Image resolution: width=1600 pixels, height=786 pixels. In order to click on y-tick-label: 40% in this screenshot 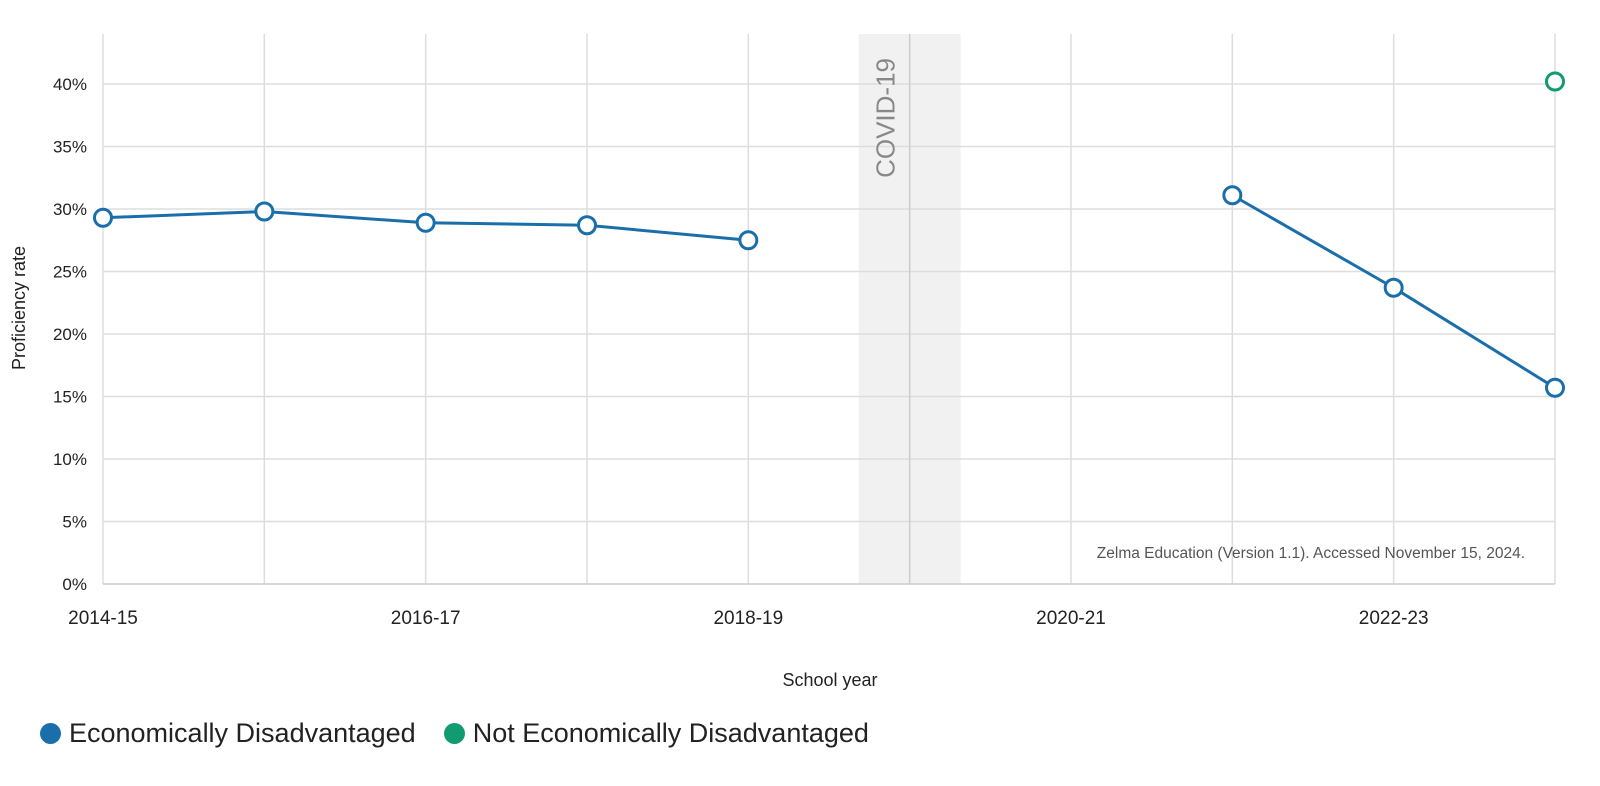, I will do `click(70, 84)`.